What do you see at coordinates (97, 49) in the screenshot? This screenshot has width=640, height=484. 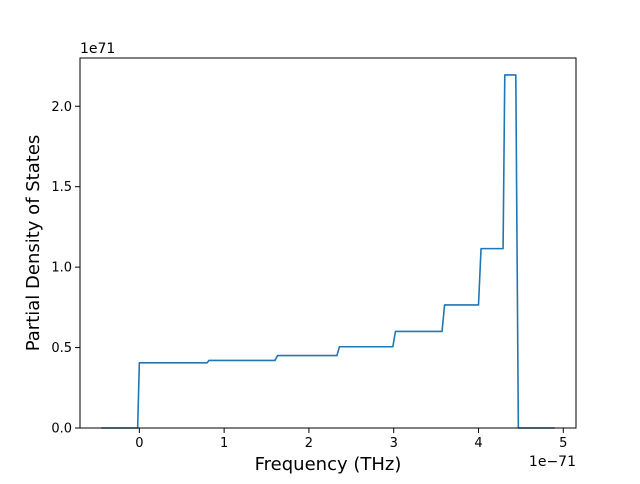 I see `y-offset-label: 1e71` at bounding box center [97, 49].